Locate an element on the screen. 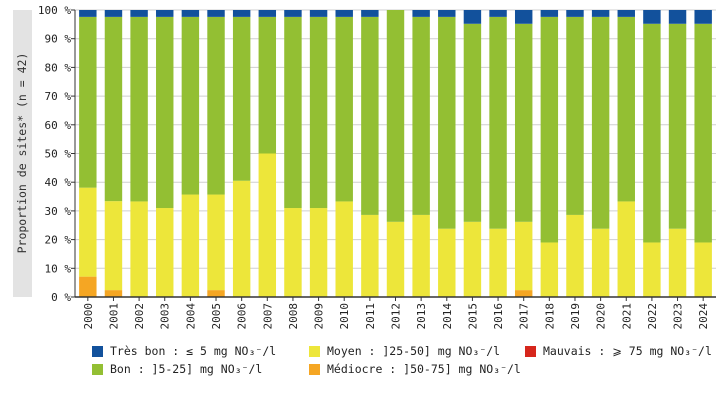 This screenshot has width=725, height=400. y-tick-label: 60 % is located at coordinates (58, 125).